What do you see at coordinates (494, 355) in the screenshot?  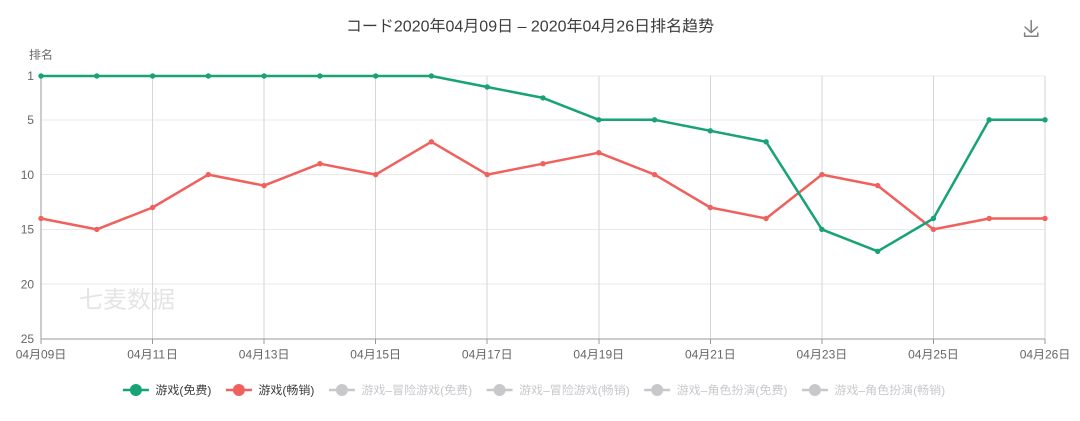 I see `svg-text: 17` at bounding box center [494, 355].